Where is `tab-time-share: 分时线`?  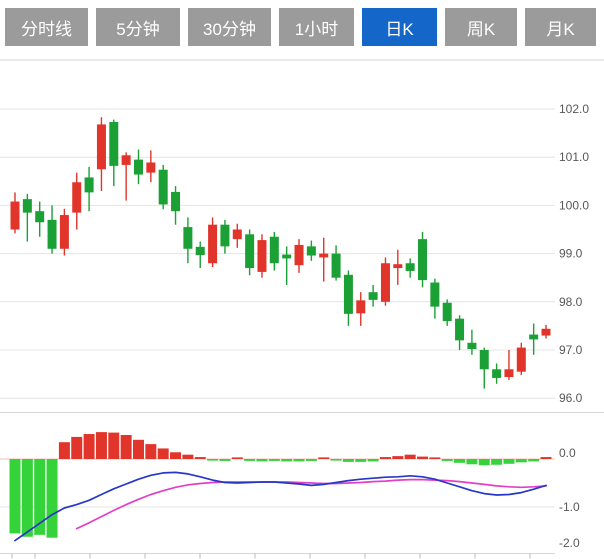
tab-time-share: 分时线 is located at coordinates (46, 27).